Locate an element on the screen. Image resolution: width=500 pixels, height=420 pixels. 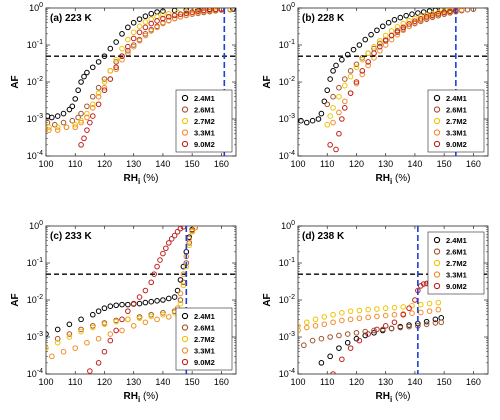
x-tick-label: 120 is located at coordinates (356, 382).